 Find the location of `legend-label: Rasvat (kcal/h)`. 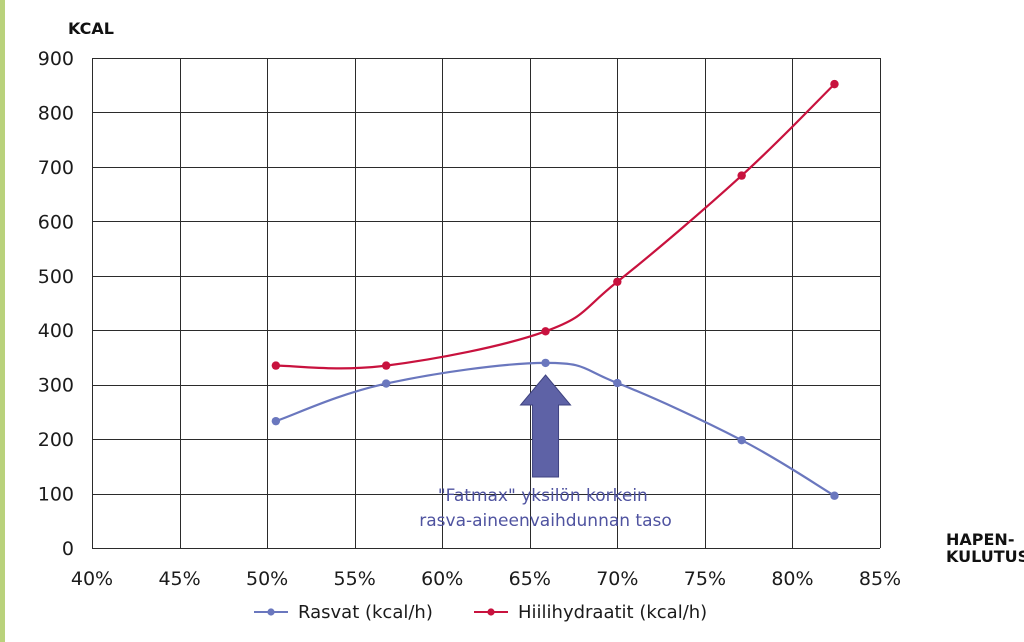

legend-label: Rasvat (kcal/h) is located at coordinates (365, 612).